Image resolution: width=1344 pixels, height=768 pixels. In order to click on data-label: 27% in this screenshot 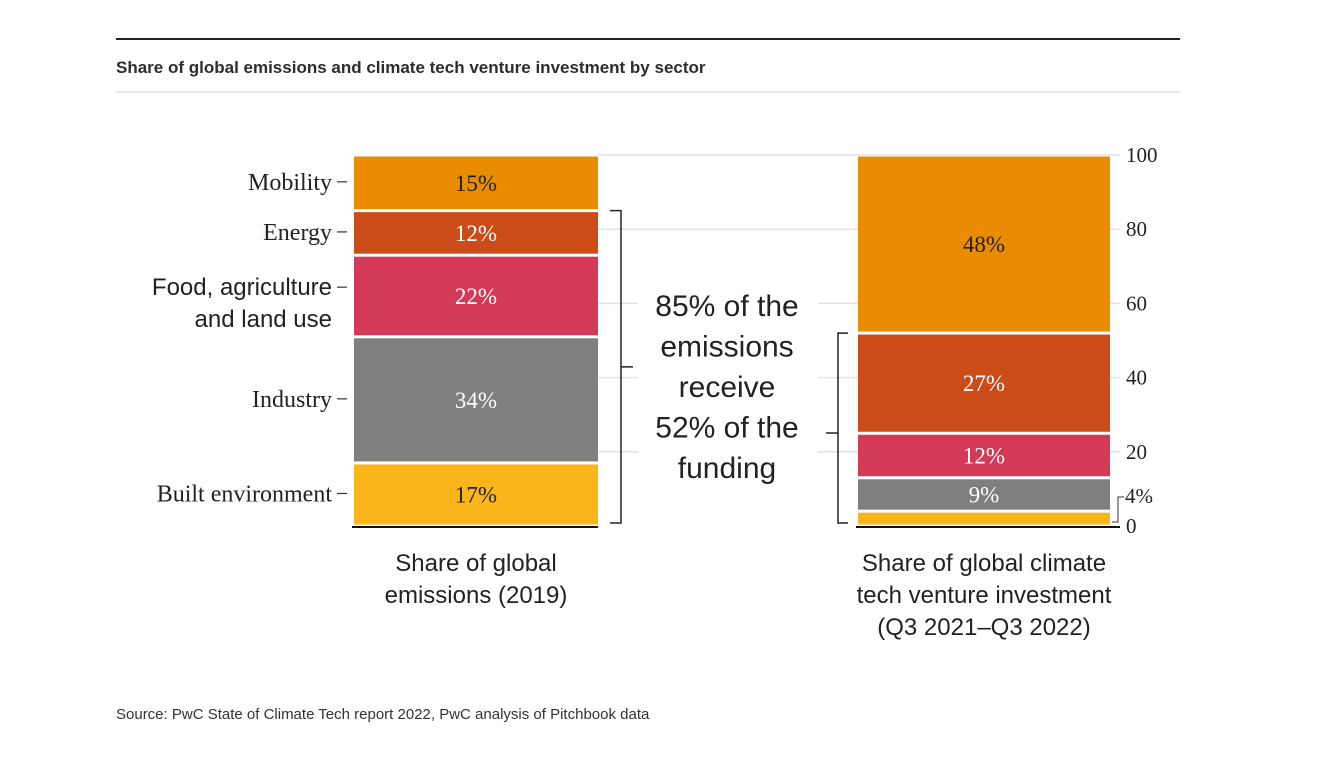, I will do `click(984, 383)`.